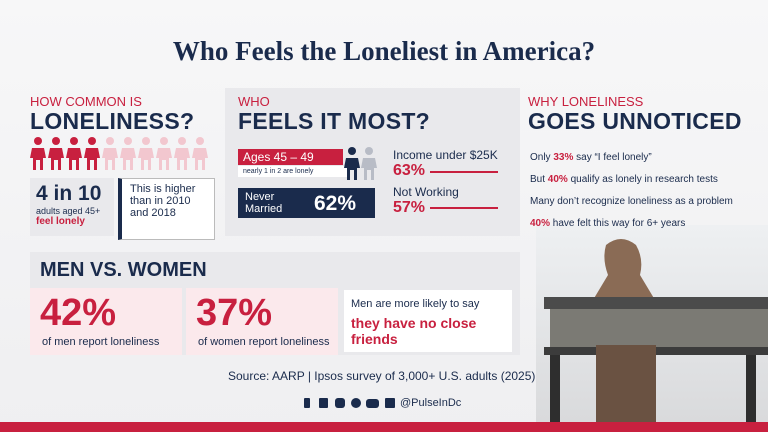  Describe the element at coordinates (619, 223) in the screenshot. I see `why-post: have felt this way for 6+ years` at that location.